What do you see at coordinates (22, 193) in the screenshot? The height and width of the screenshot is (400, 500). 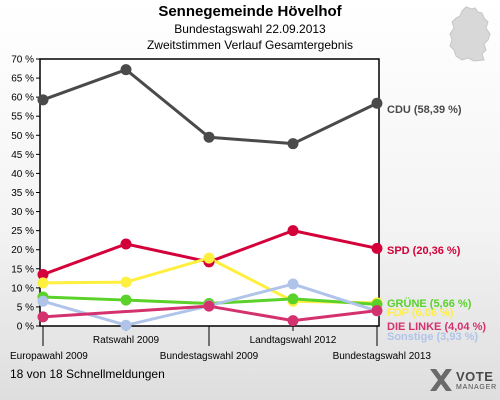 I see `y-tick-label: 35 %` at bounding box center [22, 193].